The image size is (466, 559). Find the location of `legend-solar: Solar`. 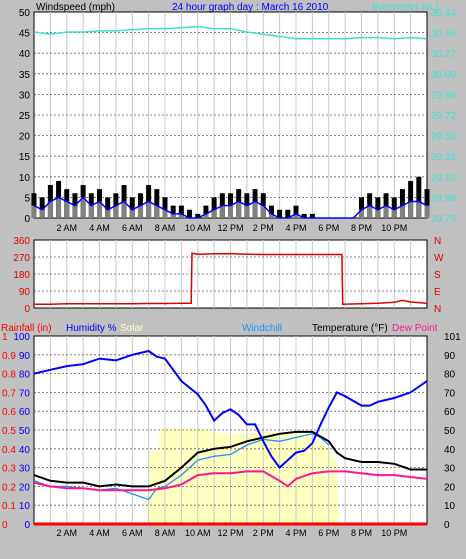

legend-solar: Solar is located at coordinates (132, 328).